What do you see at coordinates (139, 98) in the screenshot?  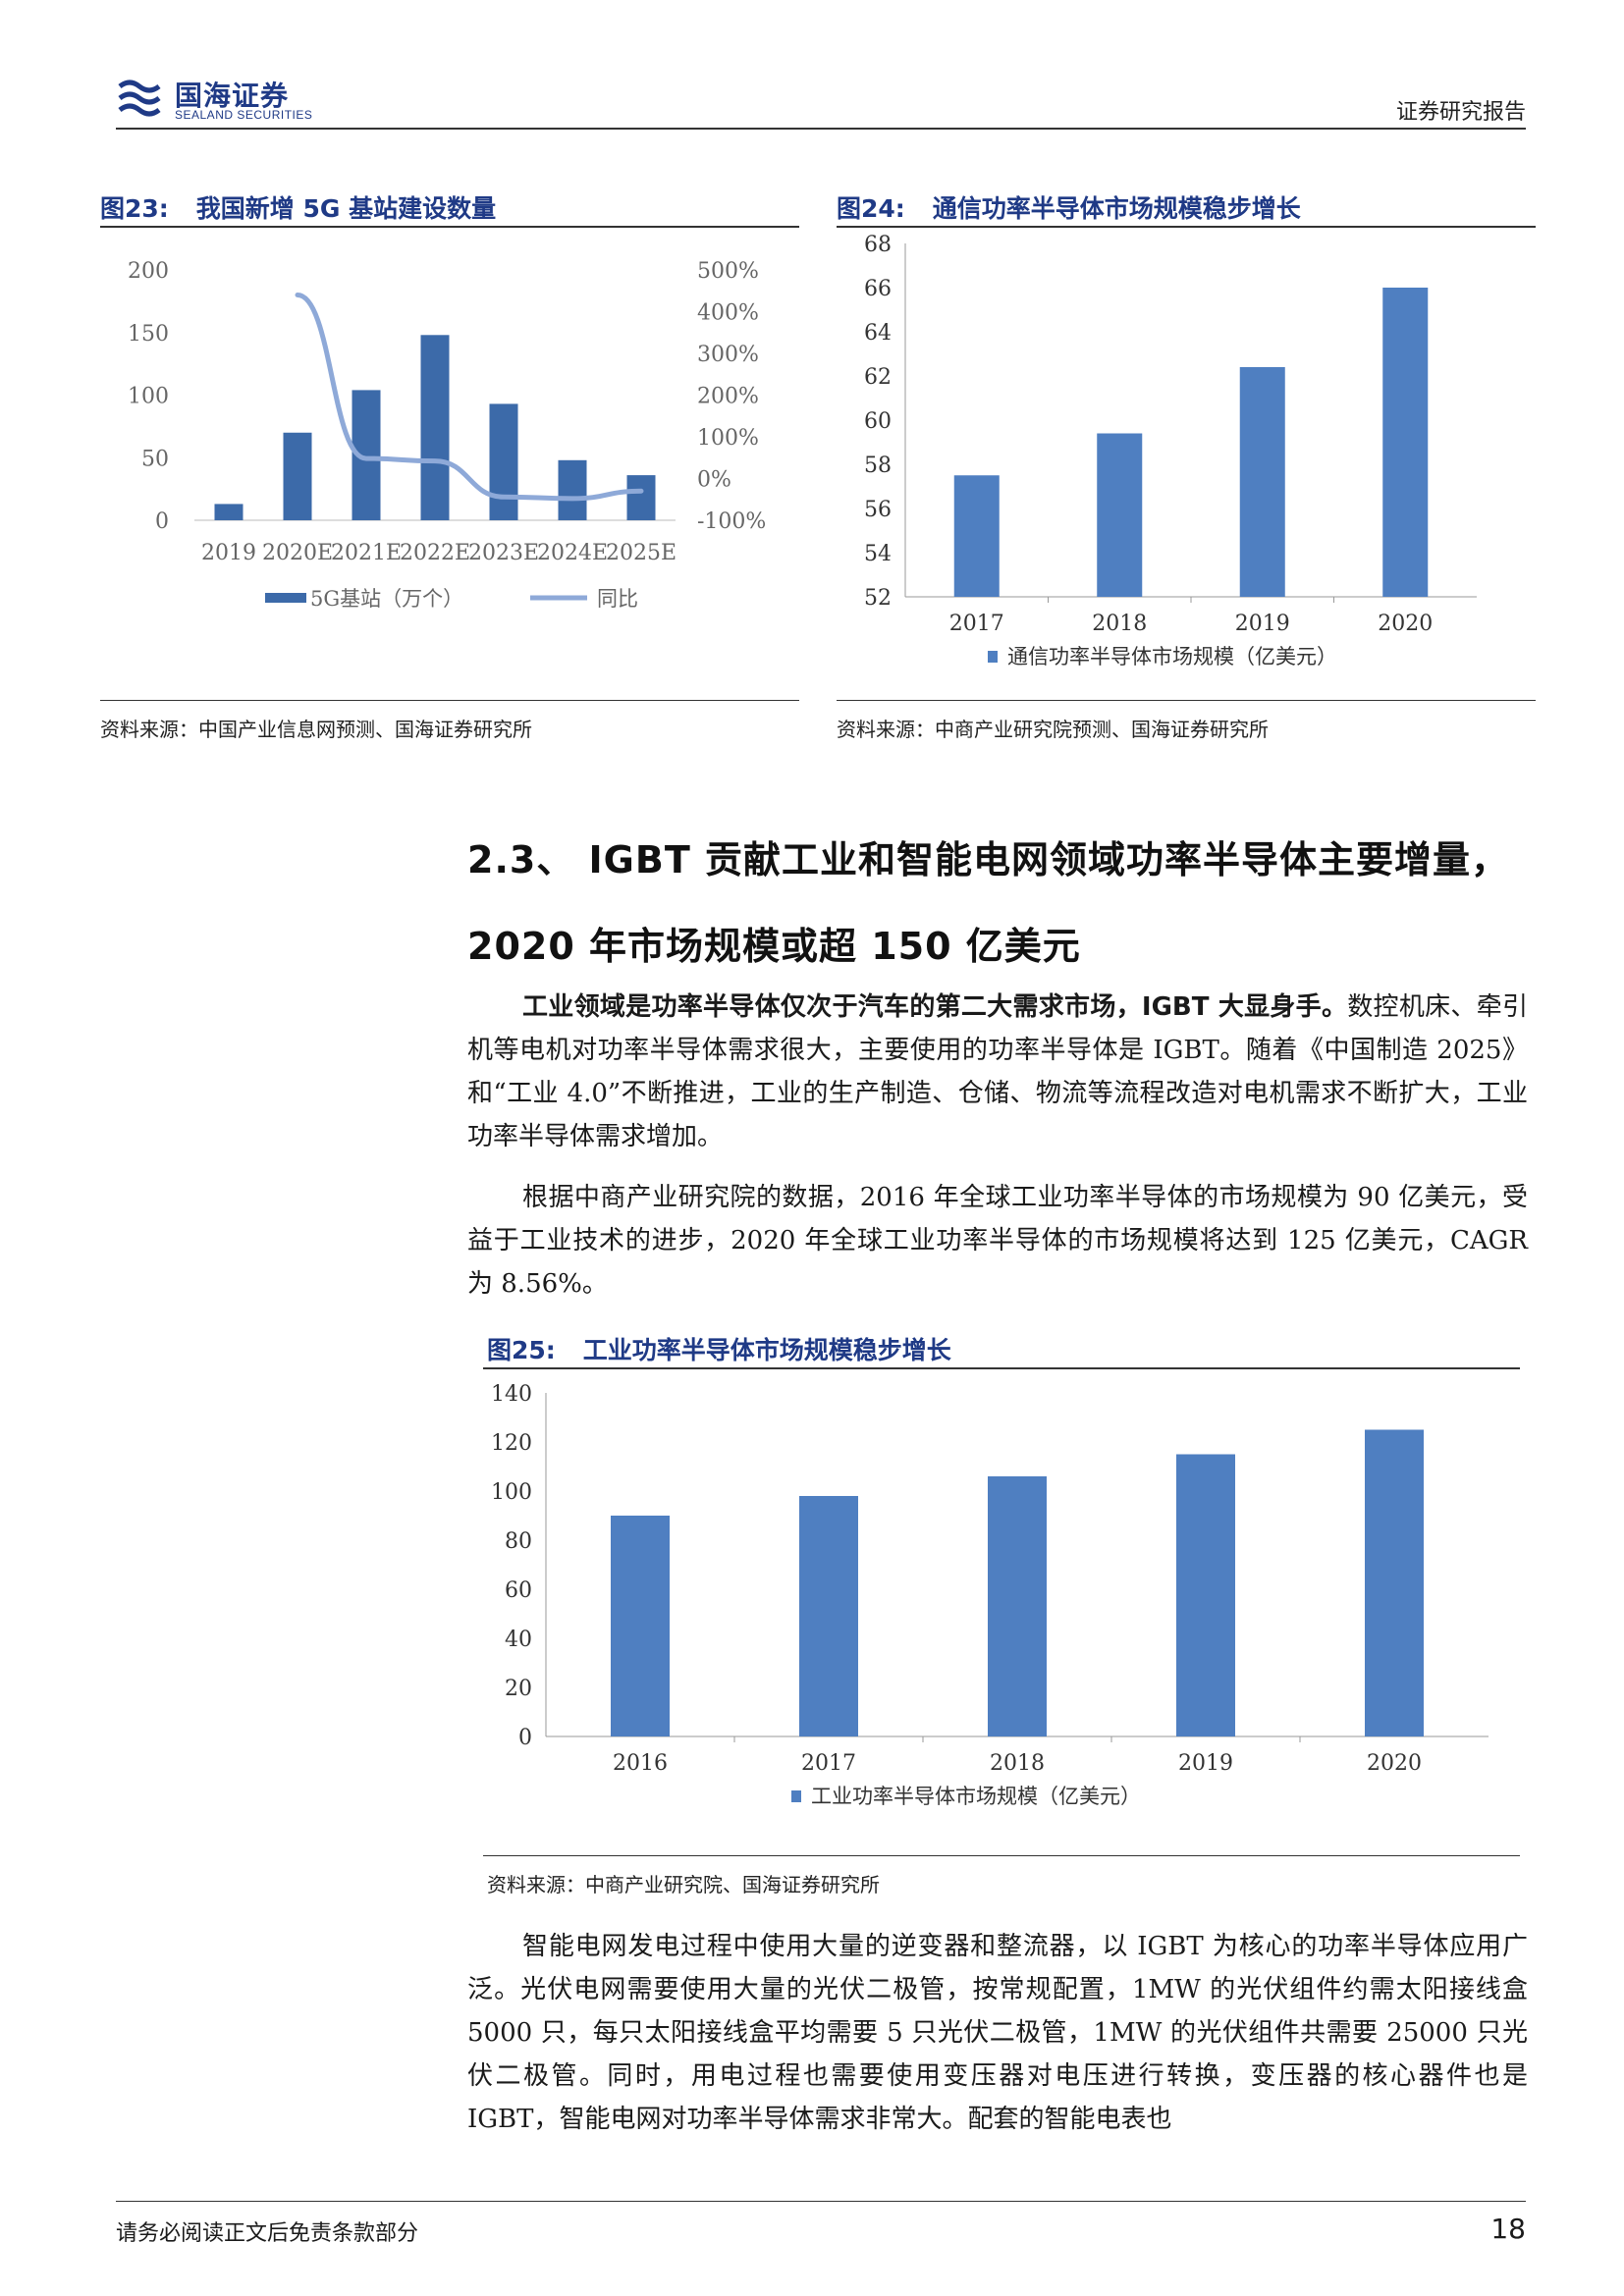 I see `sealand-logo-icon` at bounding box center [139, 98].